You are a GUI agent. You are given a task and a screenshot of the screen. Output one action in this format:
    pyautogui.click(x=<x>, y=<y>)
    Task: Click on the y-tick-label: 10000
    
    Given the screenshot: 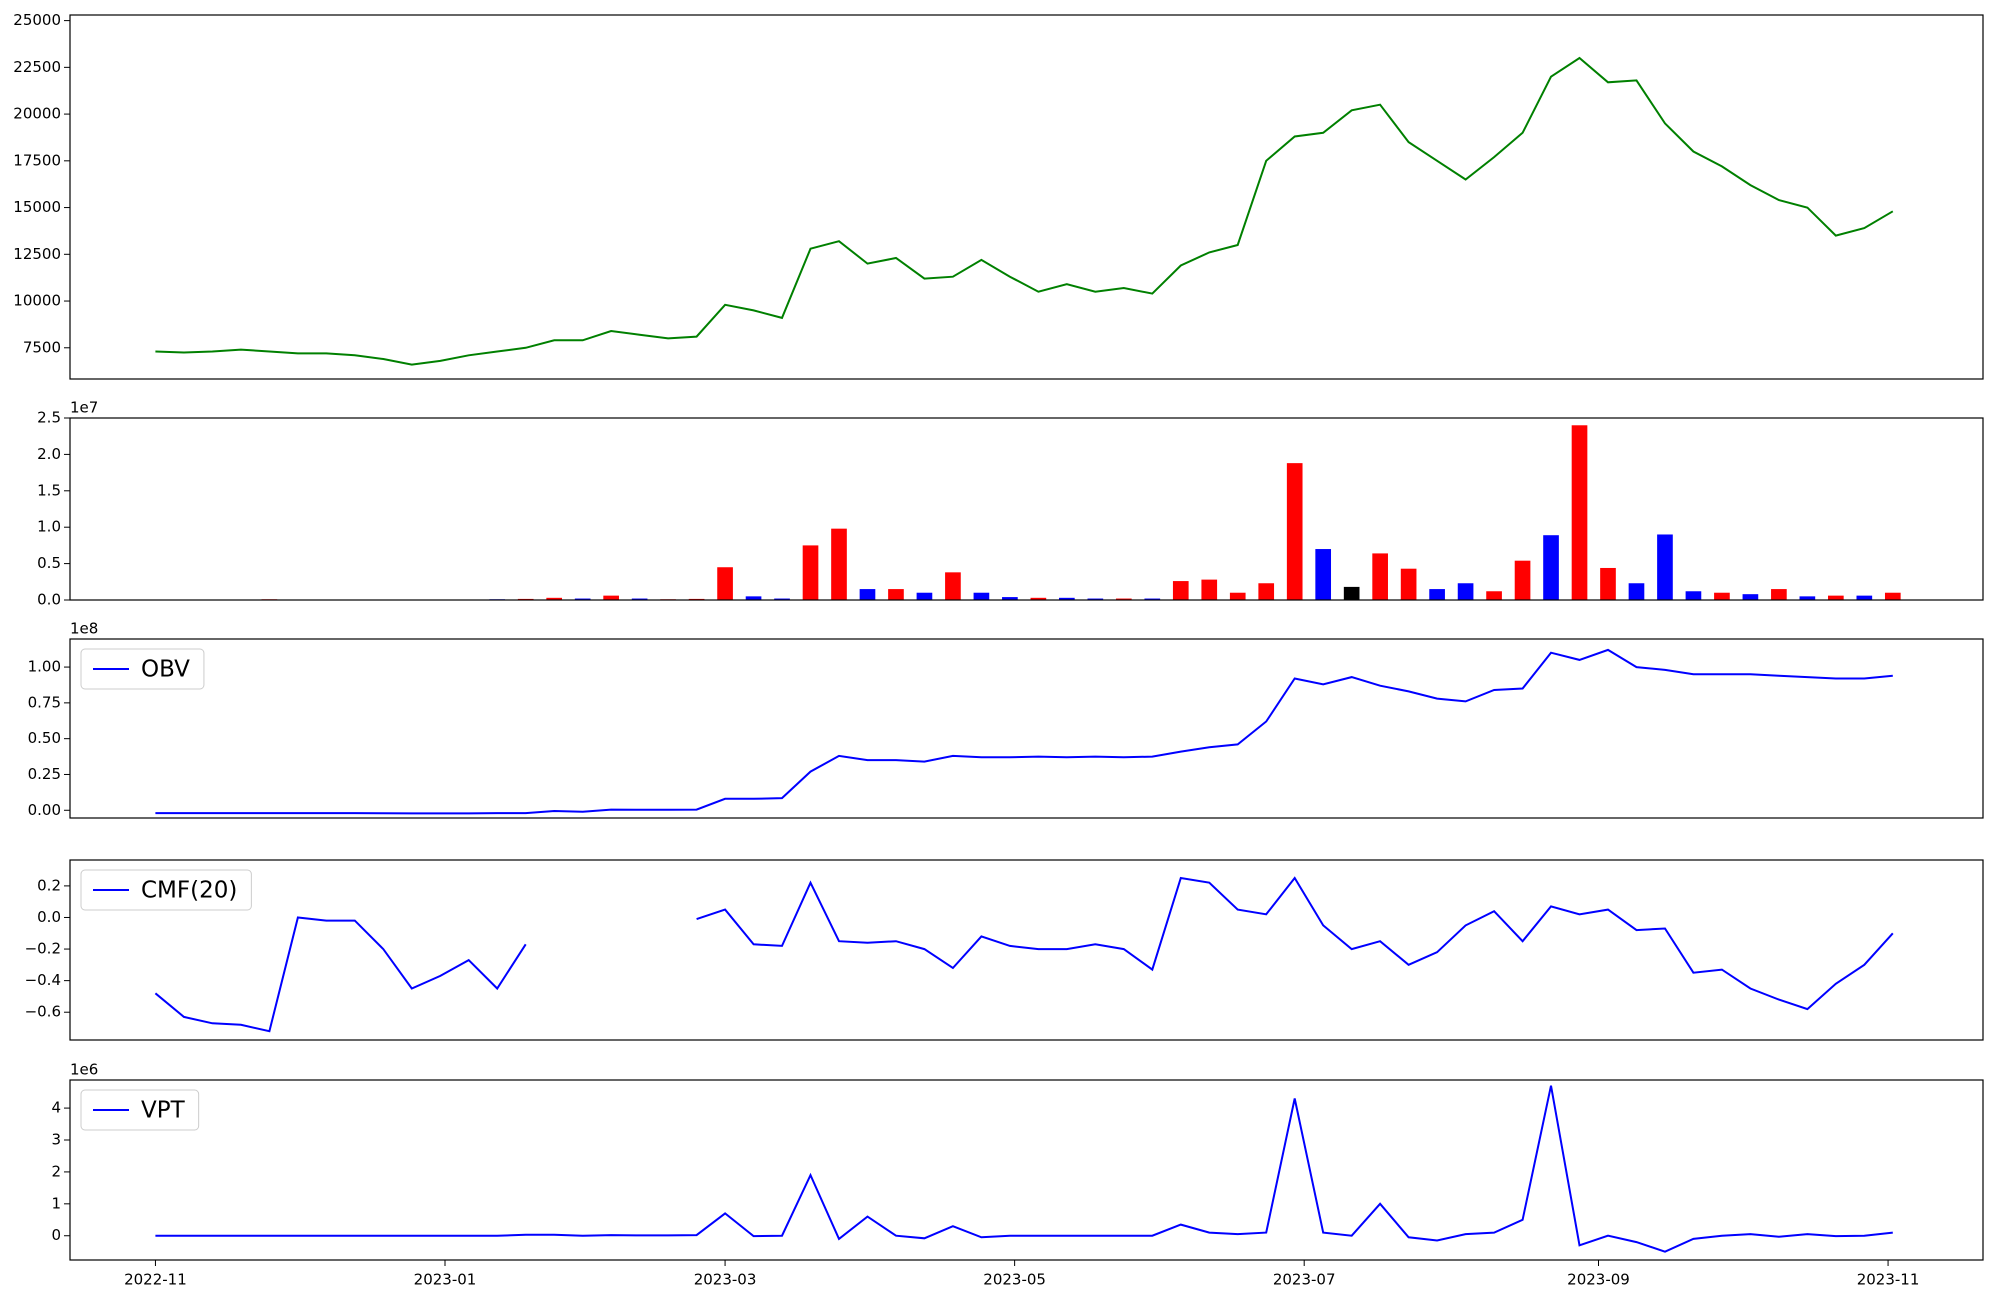 What is the action you would take?
    pyautogui.click(x=37, y=301)
    